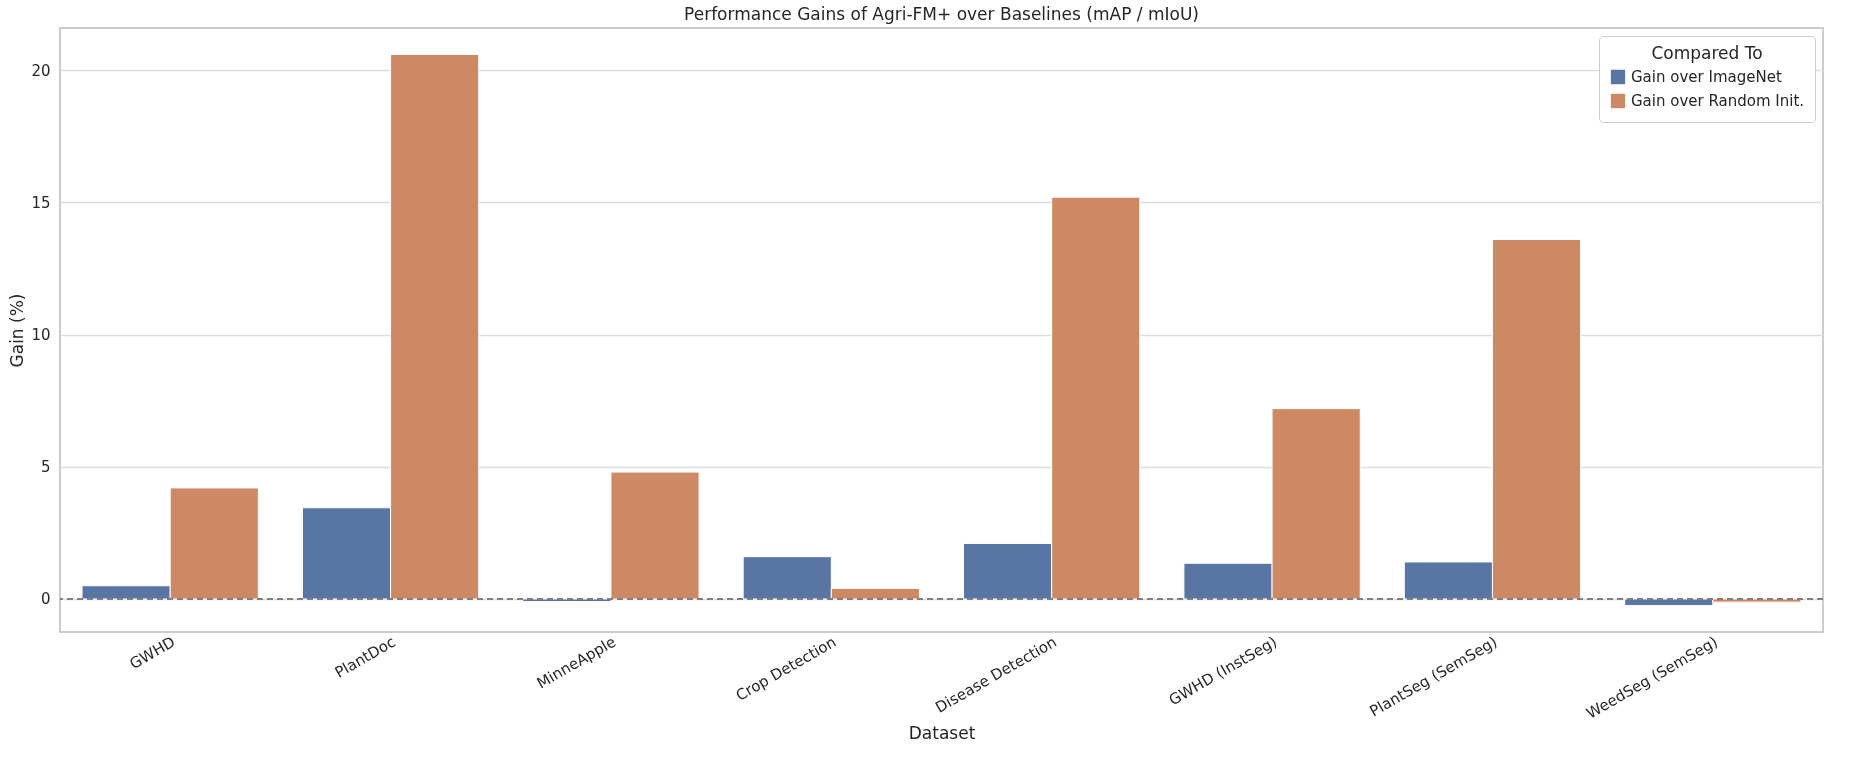  Describe the element at coordinates (45, 467) in the screenshot. I see `y-tick-label: 5` at that location.